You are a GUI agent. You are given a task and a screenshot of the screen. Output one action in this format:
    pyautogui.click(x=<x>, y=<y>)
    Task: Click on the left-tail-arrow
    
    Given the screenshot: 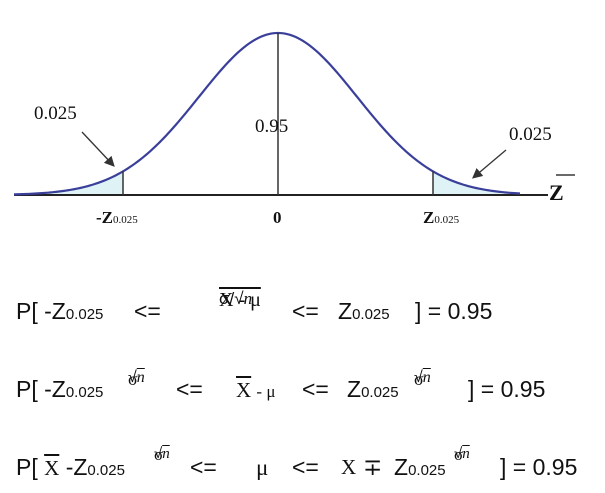 What is the action you would take?
    pyautogui.click(x=98, y=149)
    